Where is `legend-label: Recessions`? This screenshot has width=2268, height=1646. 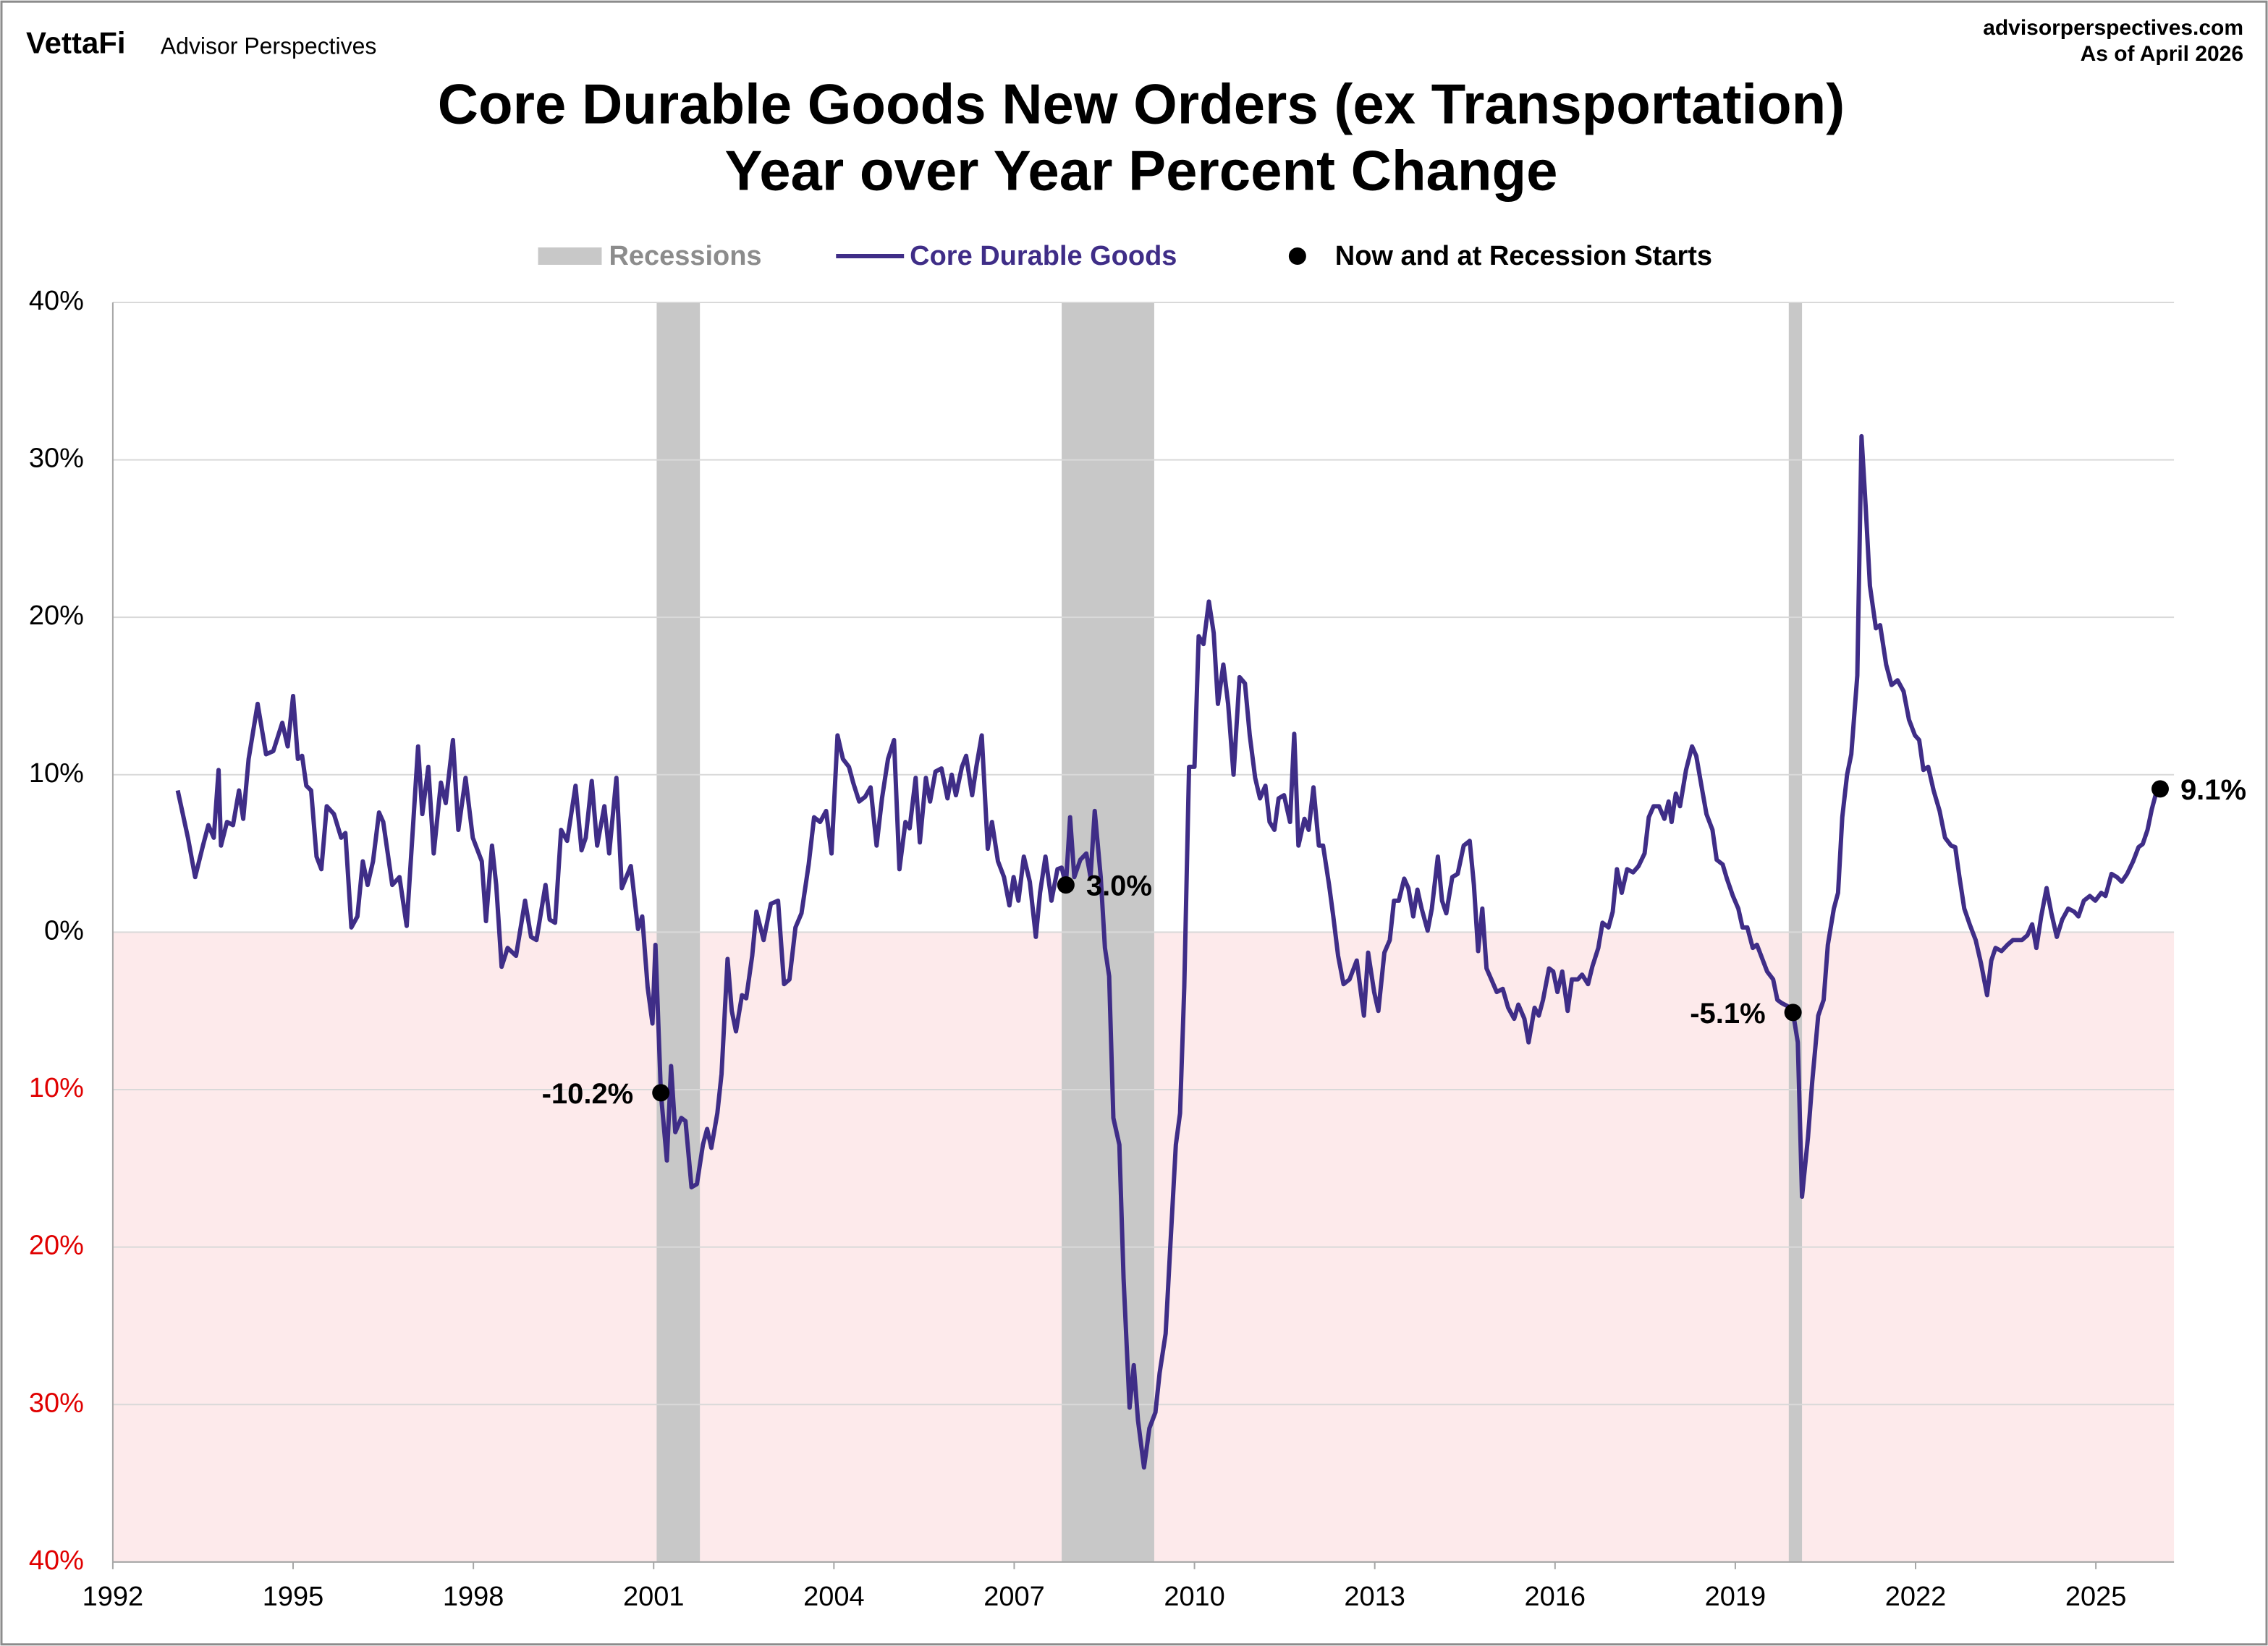 legend-label: Recessions is located at coordinates (685, 256).